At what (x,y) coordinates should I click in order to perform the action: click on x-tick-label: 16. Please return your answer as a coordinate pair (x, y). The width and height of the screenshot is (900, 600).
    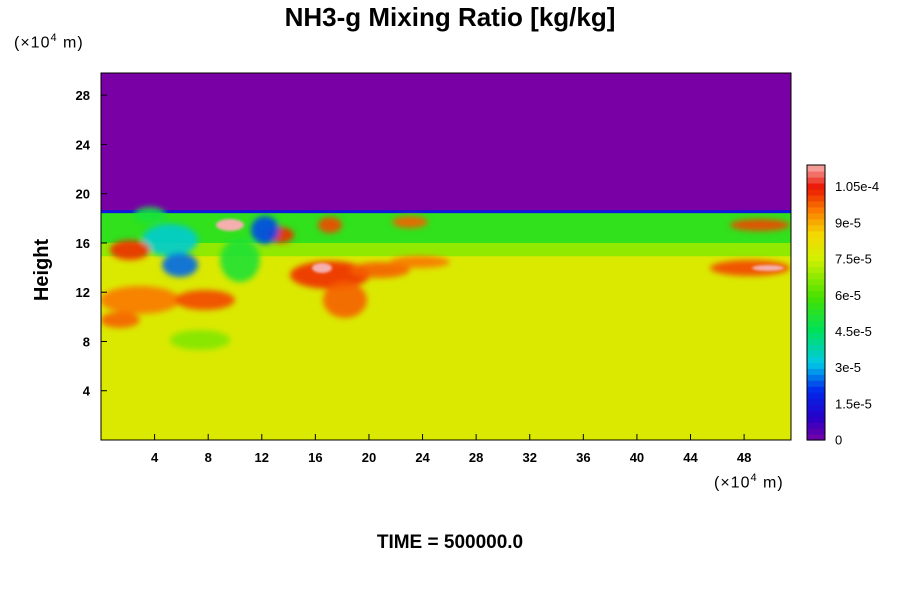
    Looking at the image, I should click on (315, 457).